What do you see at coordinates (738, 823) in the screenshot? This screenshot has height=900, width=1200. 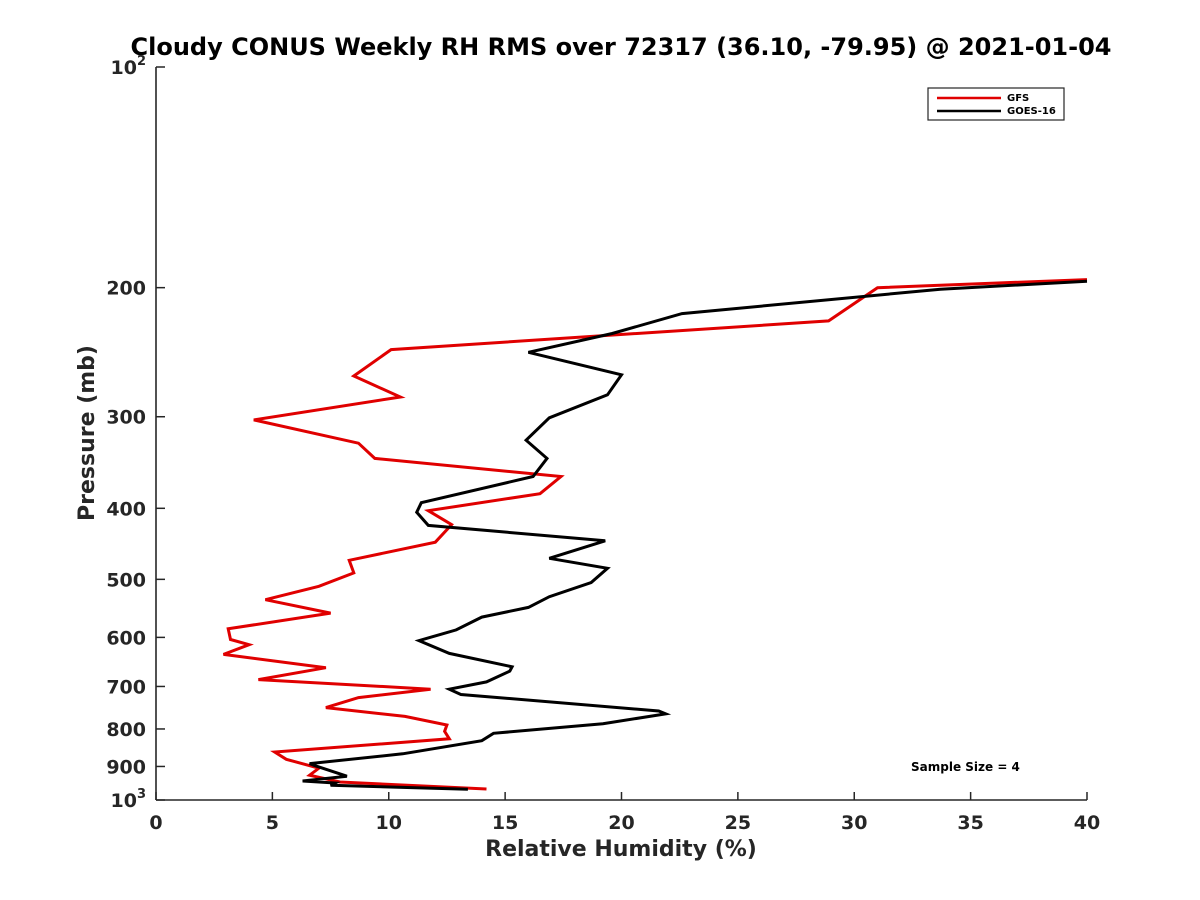 I see `x-tick-label: 25` at bounding box center [738, 823].